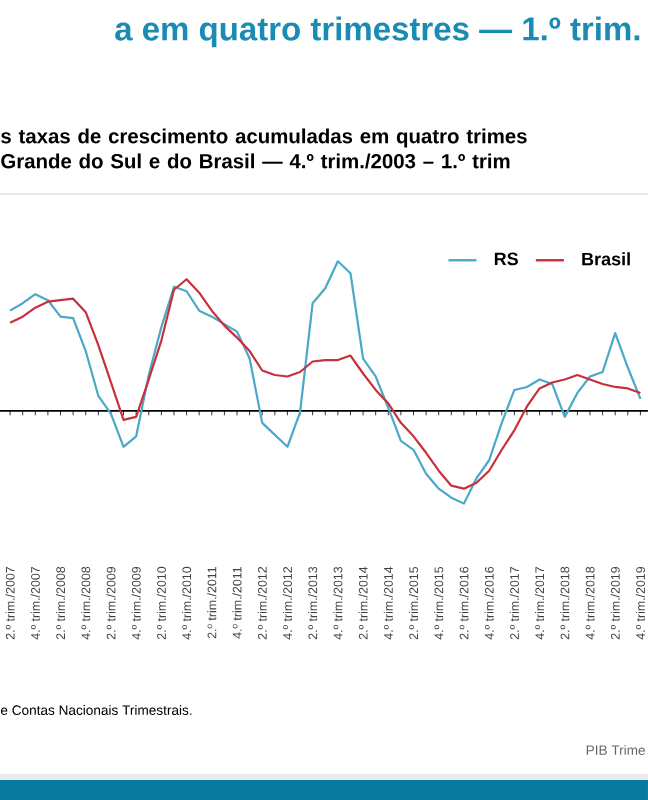 The height and width of the screenshot is (800, 648). I want to click on chart-title: a em quatro trimestres — 1.º trim., so click(377, 32).